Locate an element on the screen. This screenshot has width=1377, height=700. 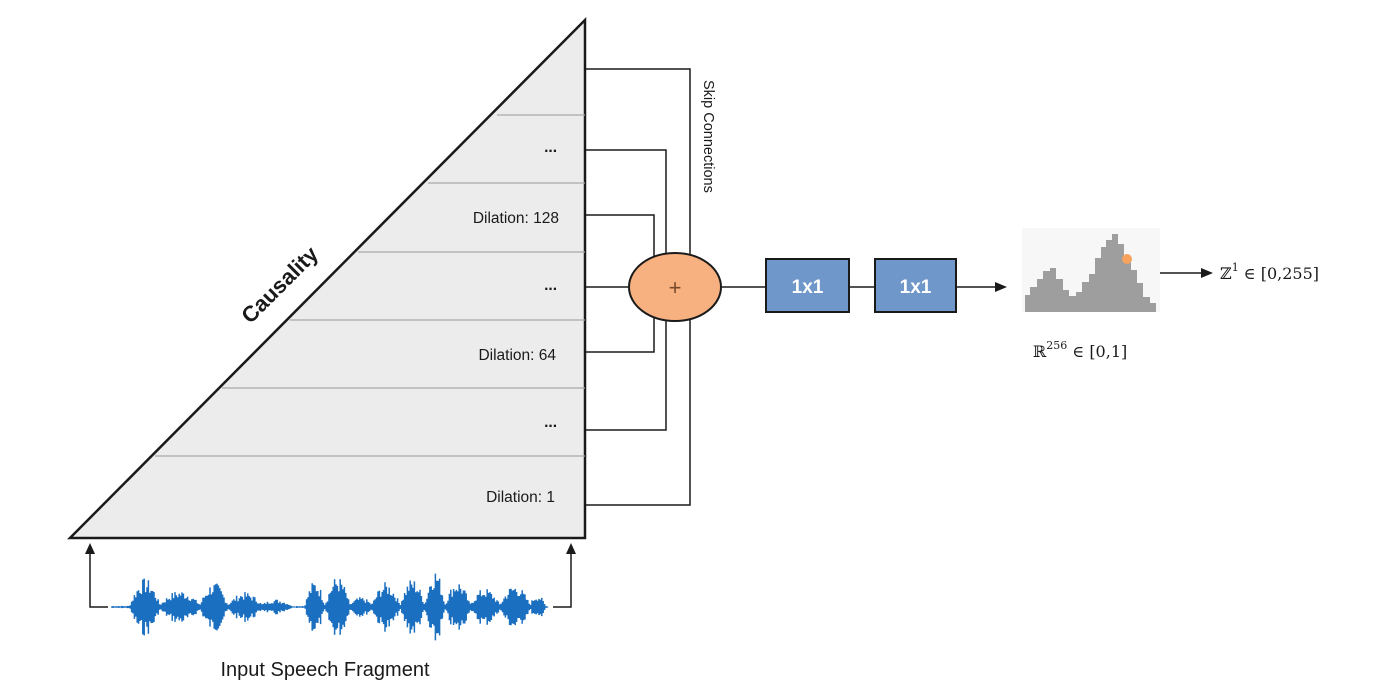
distribution-label-base: ℝ is located at coordinates (1040, 351).